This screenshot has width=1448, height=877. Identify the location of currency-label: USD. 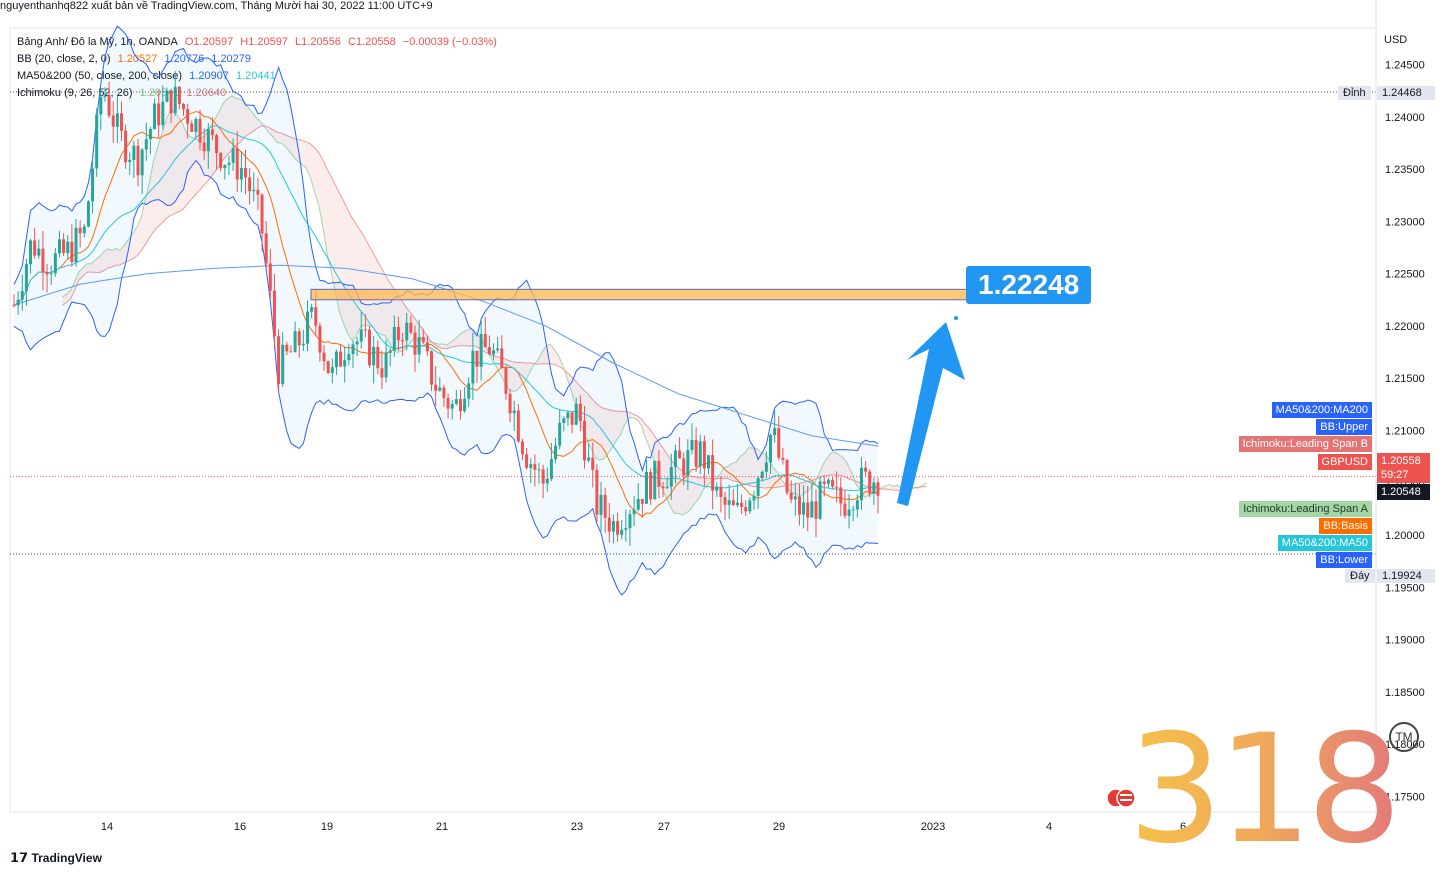
(1396, 40).